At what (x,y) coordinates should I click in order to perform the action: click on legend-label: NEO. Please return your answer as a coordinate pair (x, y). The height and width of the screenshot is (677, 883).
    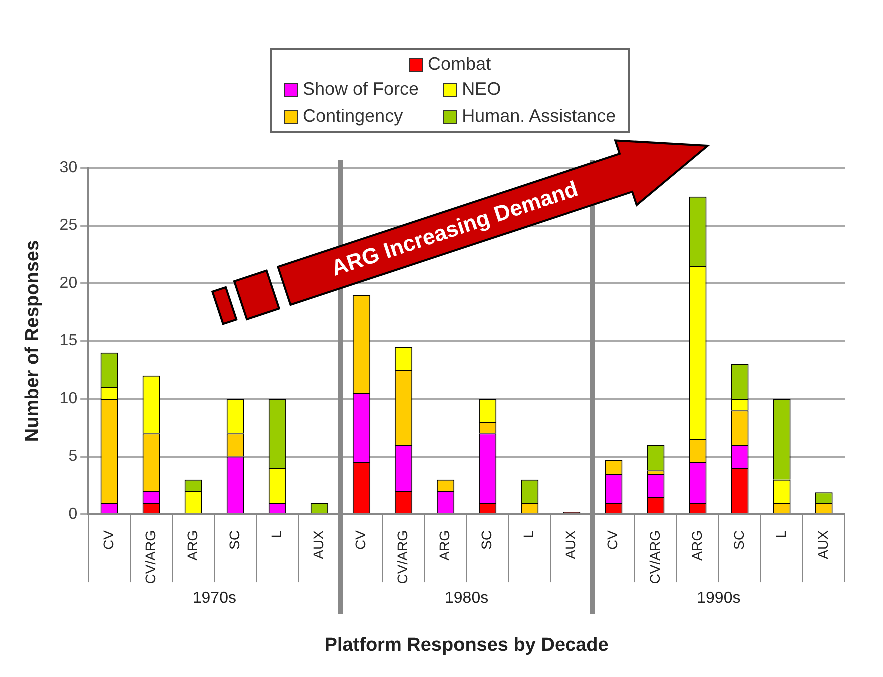
    Looking at the image, I should click on (482, 89).